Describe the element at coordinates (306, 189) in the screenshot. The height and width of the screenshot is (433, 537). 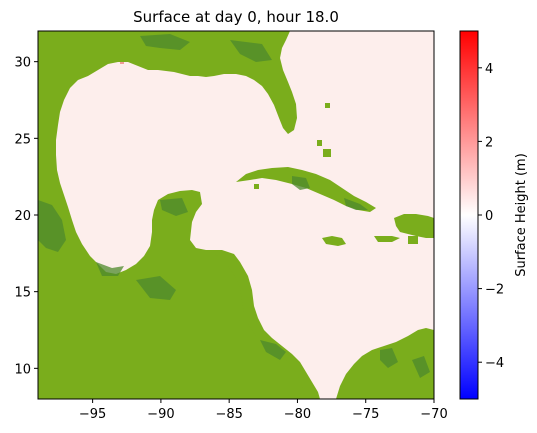
I see `cuba-island` at that location.